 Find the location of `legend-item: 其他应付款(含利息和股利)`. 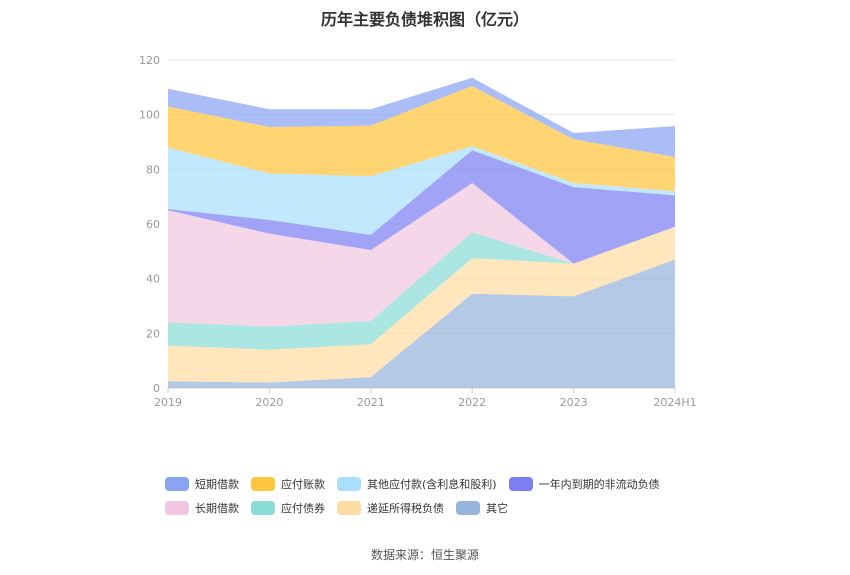

legend-item: 其他应付款(含利息和股利) is located at coordinates (417, 484).